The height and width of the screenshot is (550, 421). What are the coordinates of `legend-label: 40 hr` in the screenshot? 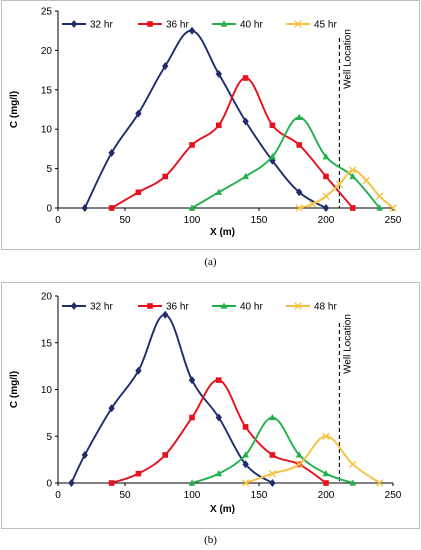 It's located at (251, 25).